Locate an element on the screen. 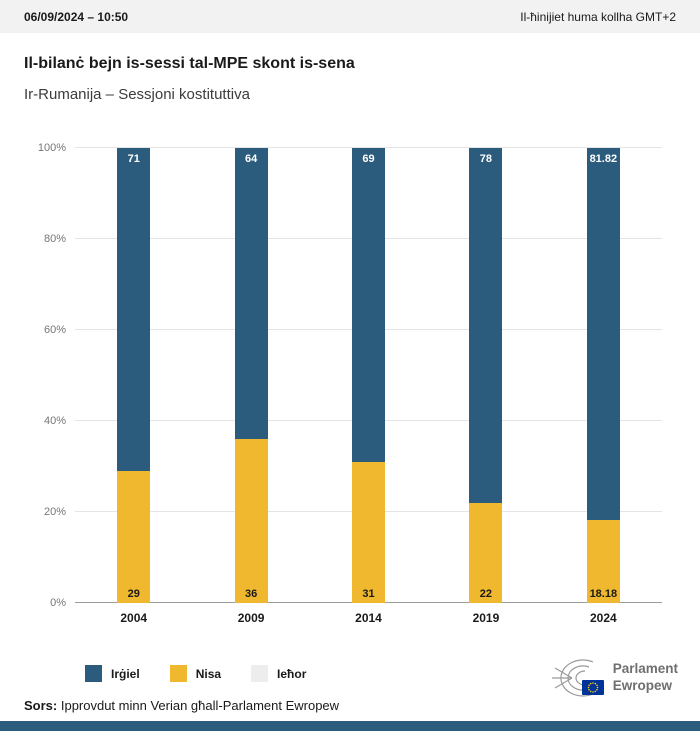  source-prefix: Sors: is located at coordinates (41, 705).